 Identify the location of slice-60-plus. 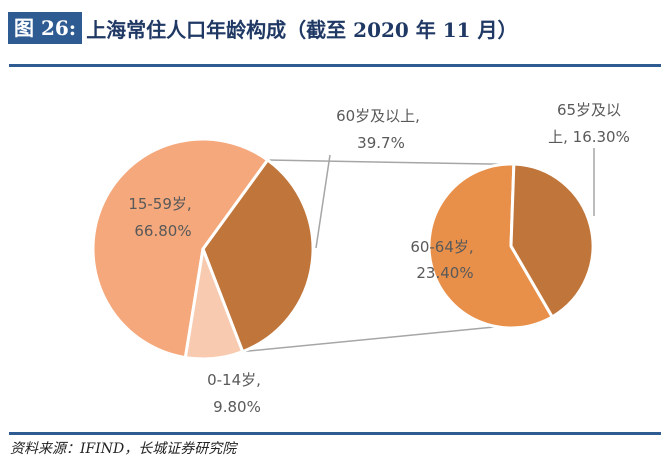
(258, 256).